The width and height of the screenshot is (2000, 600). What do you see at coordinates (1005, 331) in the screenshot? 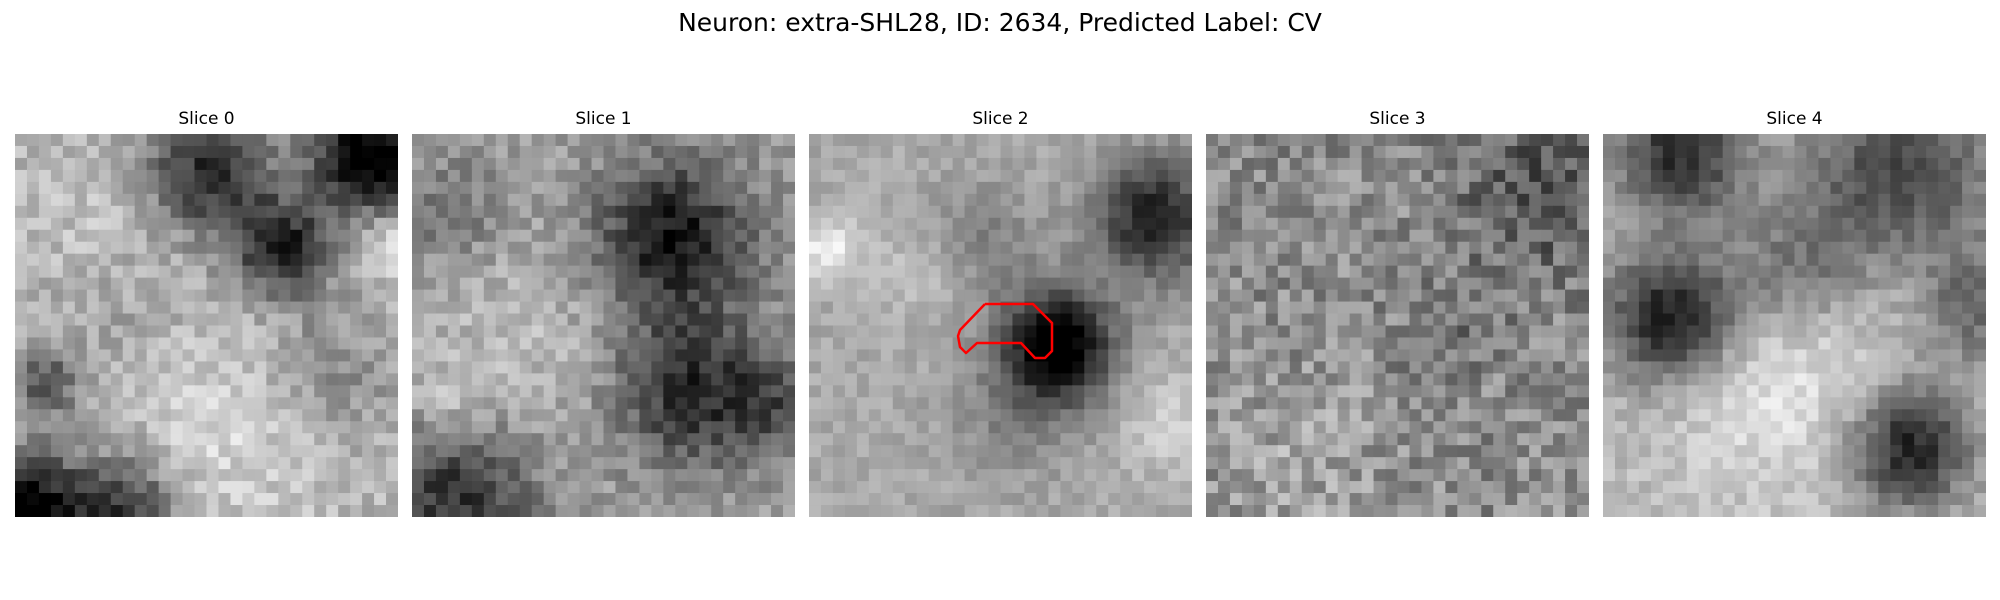
I see `segmentation-contour` at bounding box center [1005, 331].